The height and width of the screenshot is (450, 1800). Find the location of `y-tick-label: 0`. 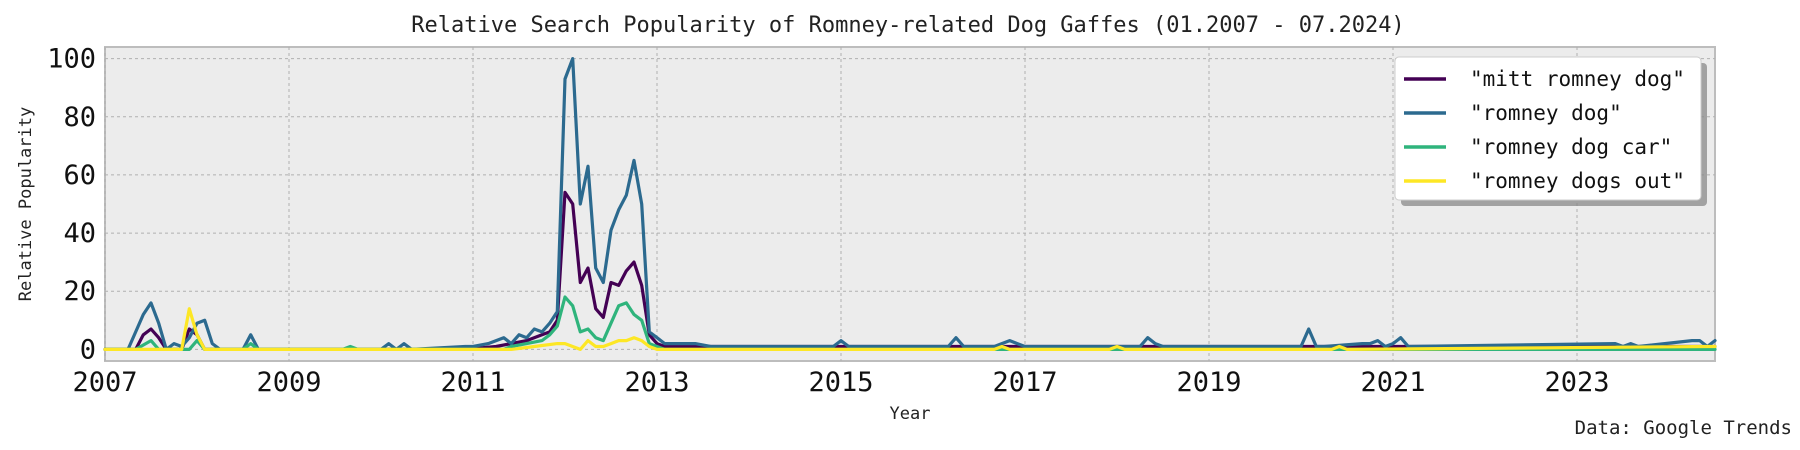

y-tick-label: 0 is located at coordinates (88, 349).